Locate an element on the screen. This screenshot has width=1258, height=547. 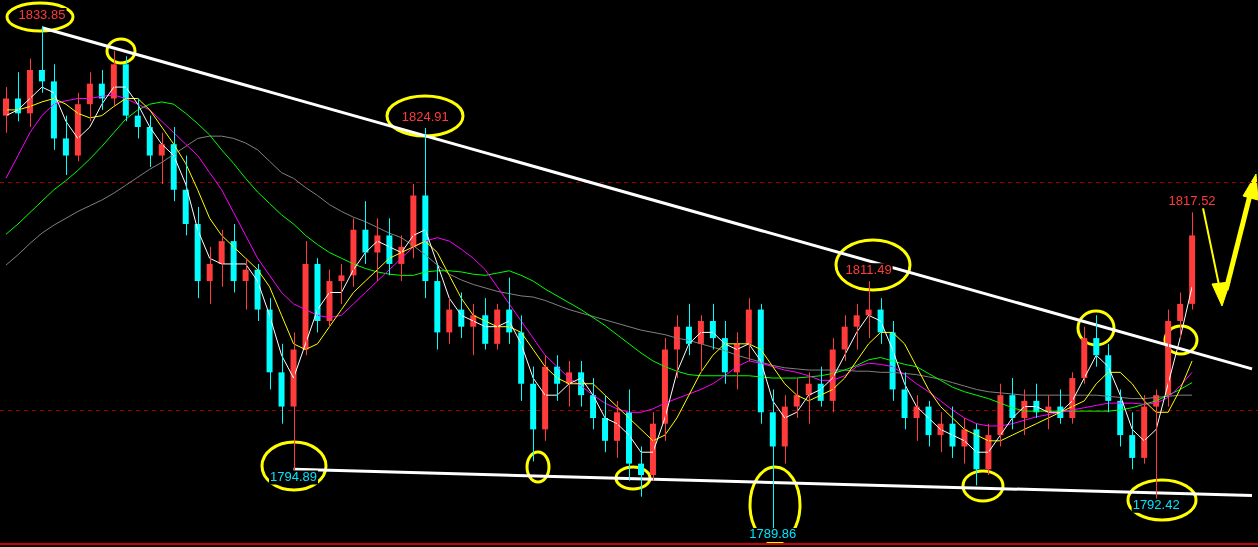
annotation: 1794.89 is located at coordinates (294, 476).